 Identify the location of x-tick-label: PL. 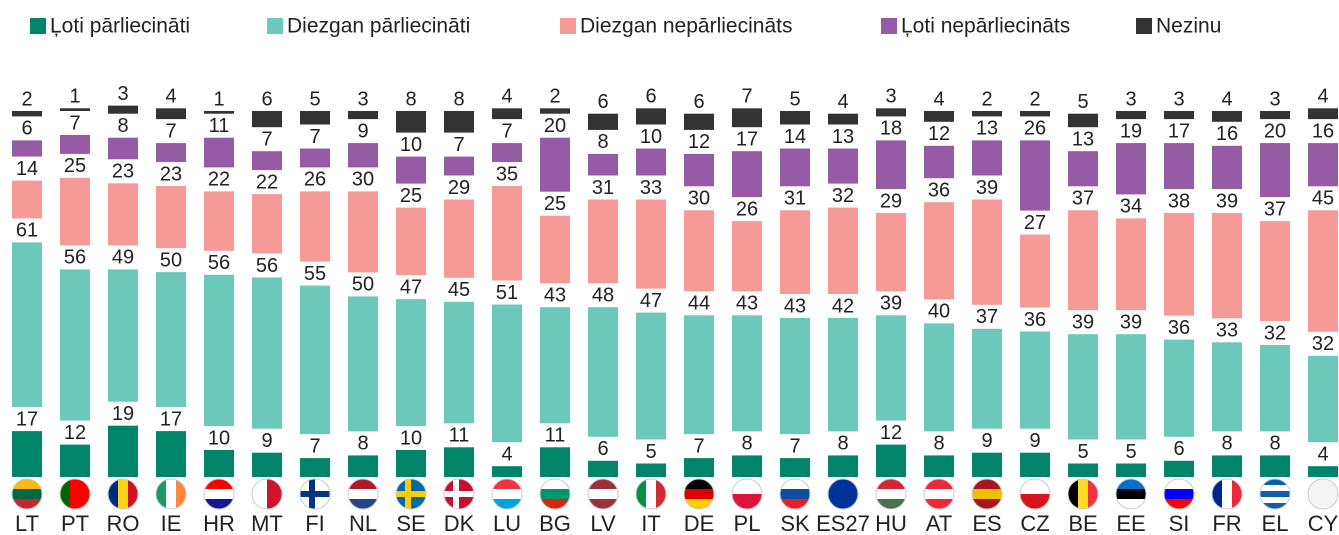
(747, 523).